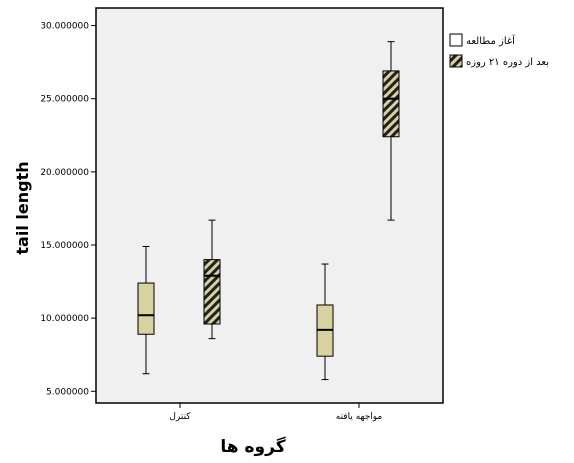 Image resolution: width=574 pixels, height=463 pixels. I want to click on y-tick-label: 25.000000, so click(64, 100).